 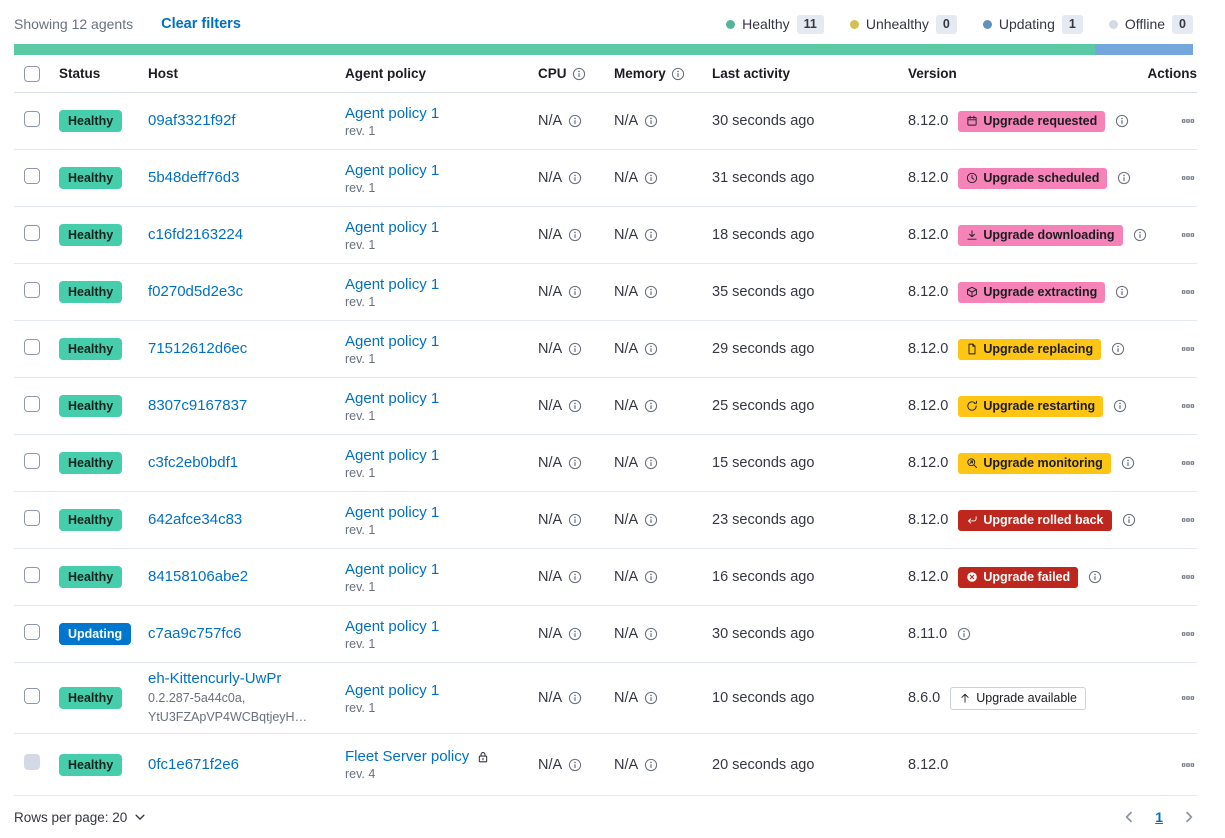 What do you see at coordinates (193, 462) in the screenshot?
I see `host-link: c3fc2eb0bdf1` at bounding box center [193, 462].